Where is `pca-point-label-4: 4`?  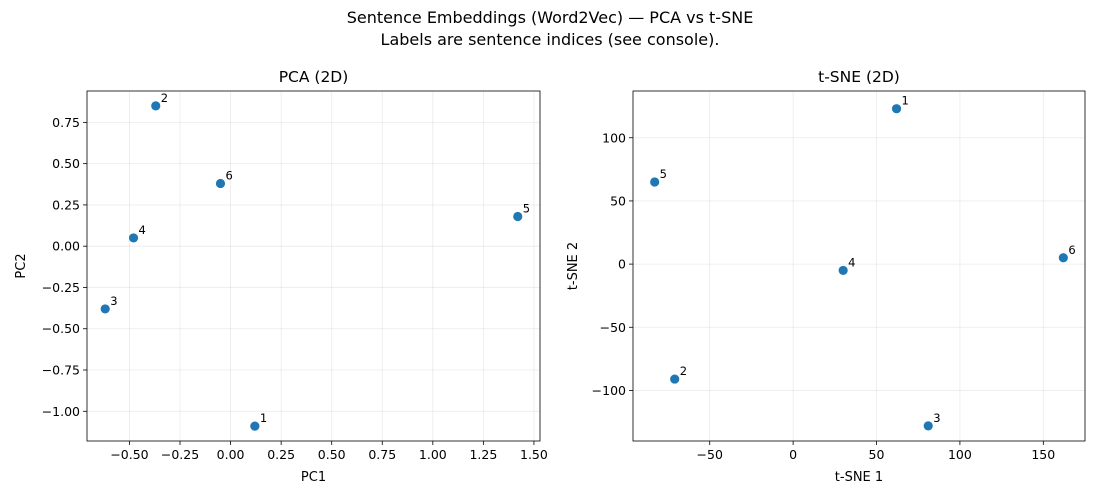
pca-point-label-4: 4 is located at coordinates (142, 230).